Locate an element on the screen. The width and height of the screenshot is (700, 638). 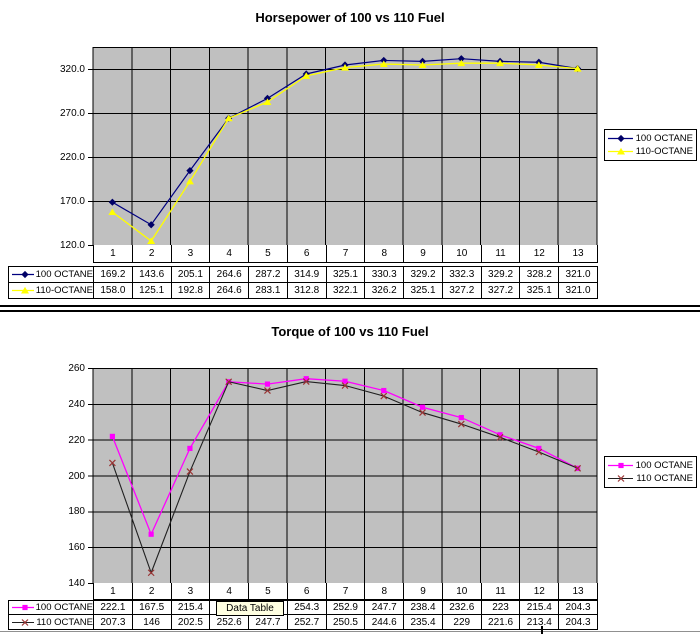
table-cell: 327.2 is located at coordinates (501, 290).